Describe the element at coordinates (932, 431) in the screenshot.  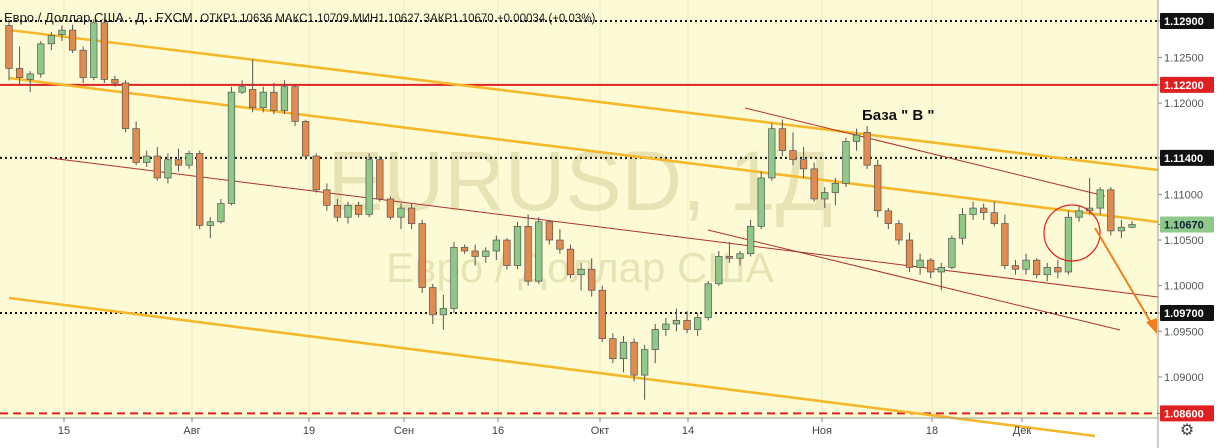
I see `x-tick-label: 18` at that location.